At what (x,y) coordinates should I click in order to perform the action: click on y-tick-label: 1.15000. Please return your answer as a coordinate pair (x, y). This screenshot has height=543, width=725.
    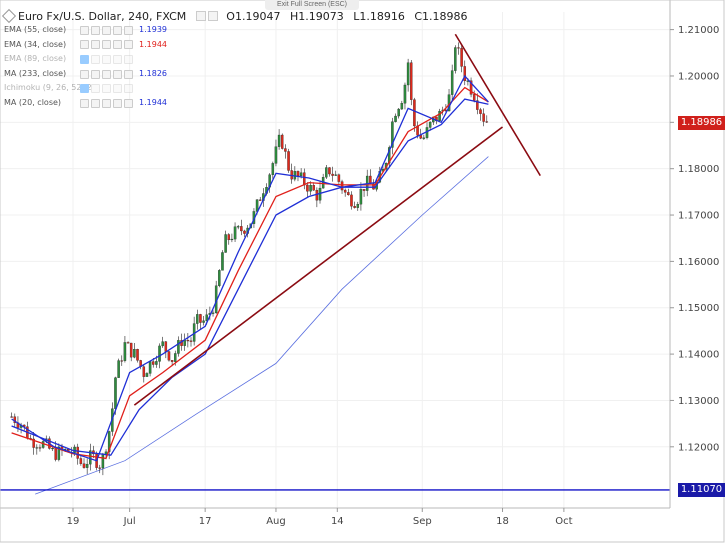
    Looking at the image, I should click on (698, 308).